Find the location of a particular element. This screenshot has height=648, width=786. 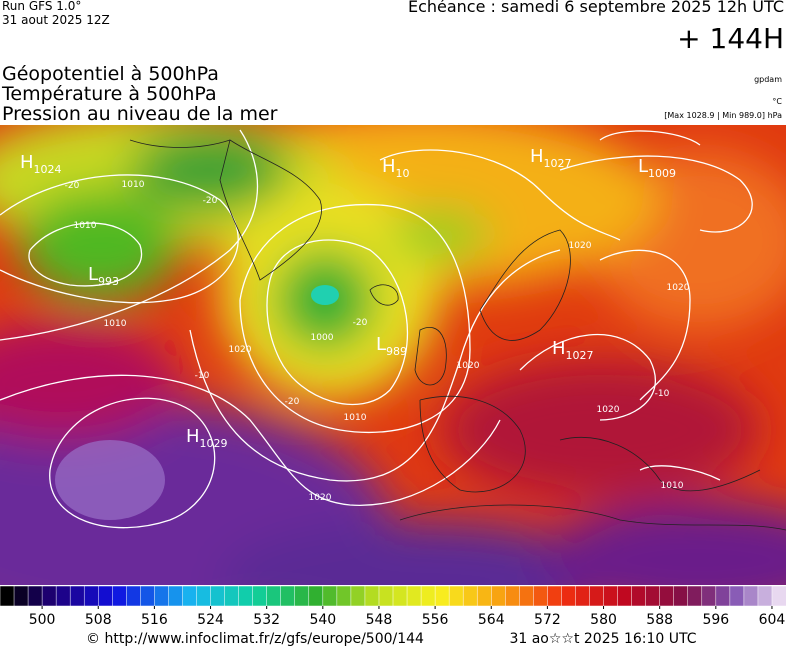

colorbar-tick-label: 532 is located at coordinates (266, 620).